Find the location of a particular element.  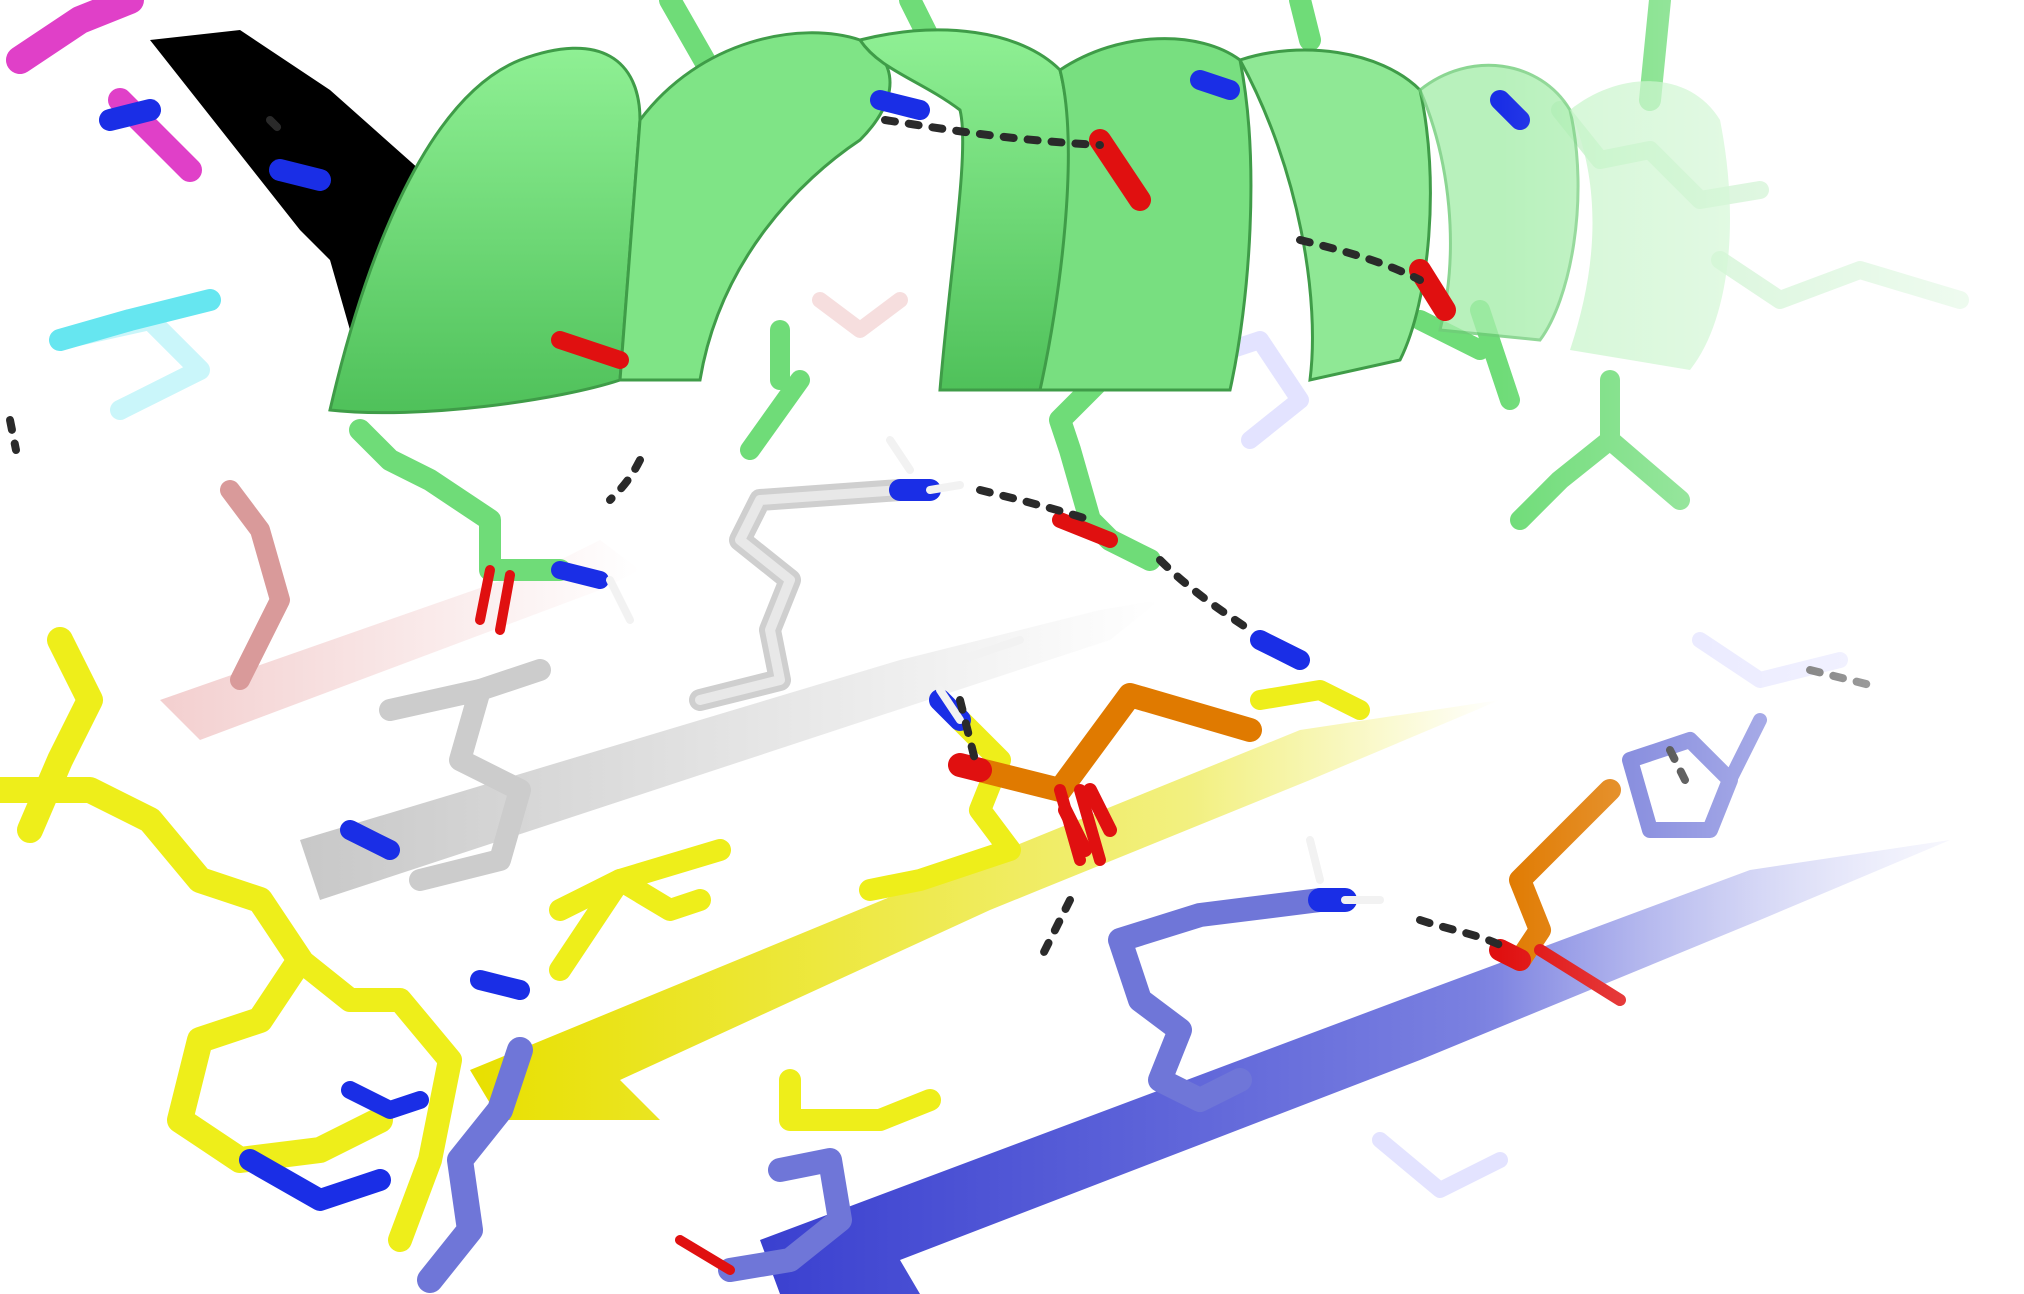

yellow-backbone is located at coordinates (231, 939).